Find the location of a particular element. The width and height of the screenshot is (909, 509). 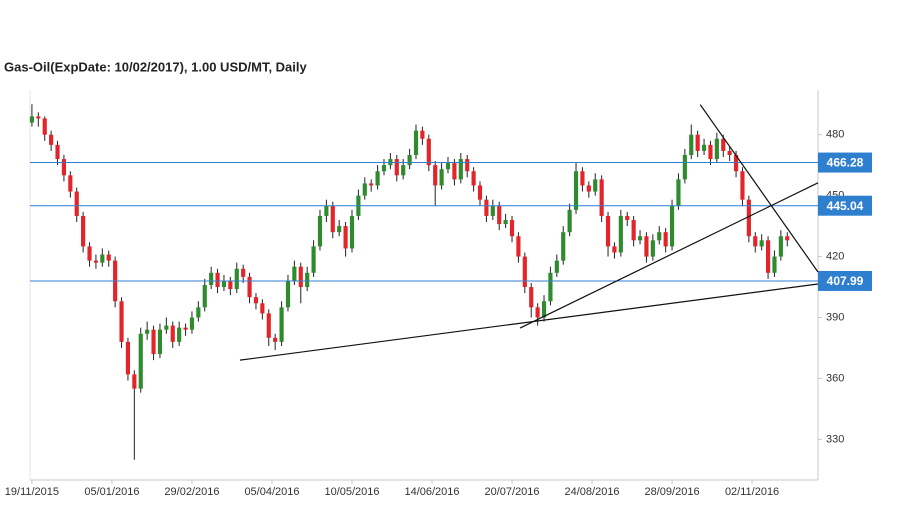

y-tick-label: 330 is located at coordinates (835, 439).